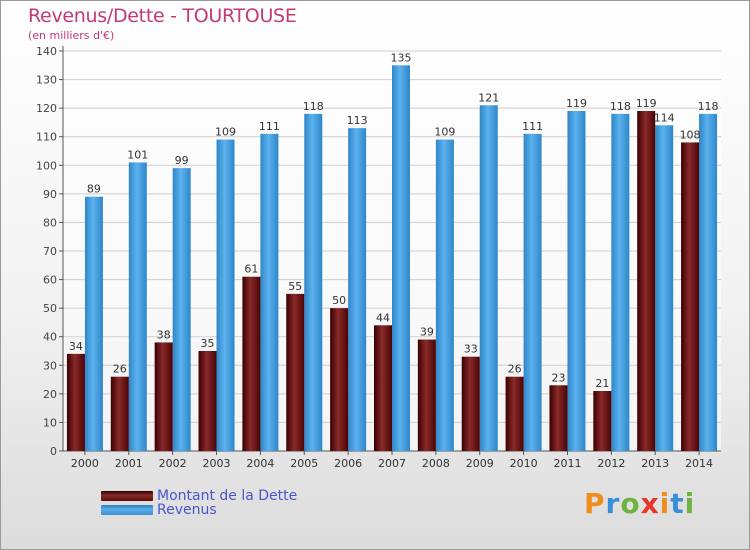 The image size is (750, 550). Describe the element at coordinates (50, 365) in the screenshot. I see `y-tick-label: 30` at that location.